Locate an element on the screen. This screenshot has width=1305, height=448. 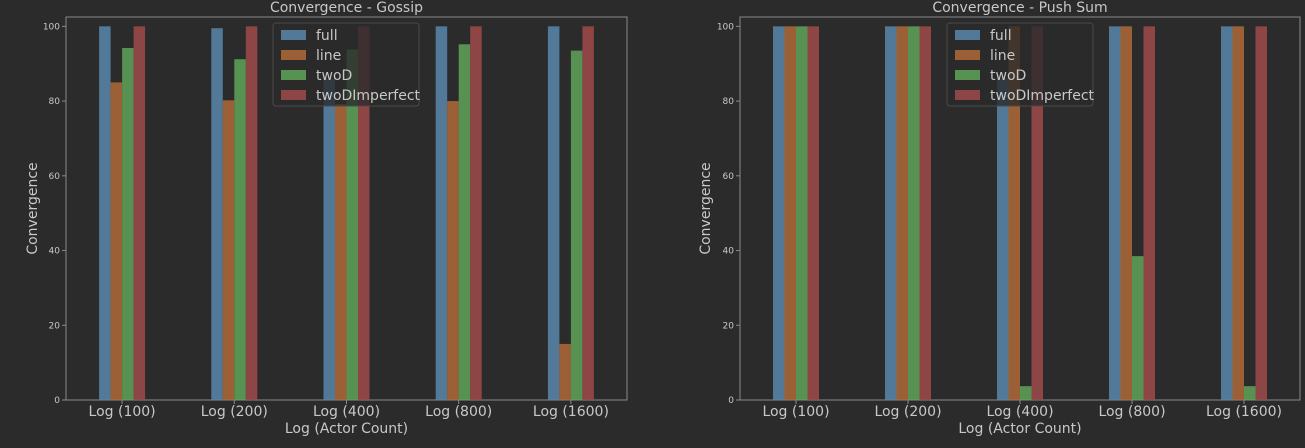
chart-title: Convergence - Gossip is located at coordinates (346, 8).